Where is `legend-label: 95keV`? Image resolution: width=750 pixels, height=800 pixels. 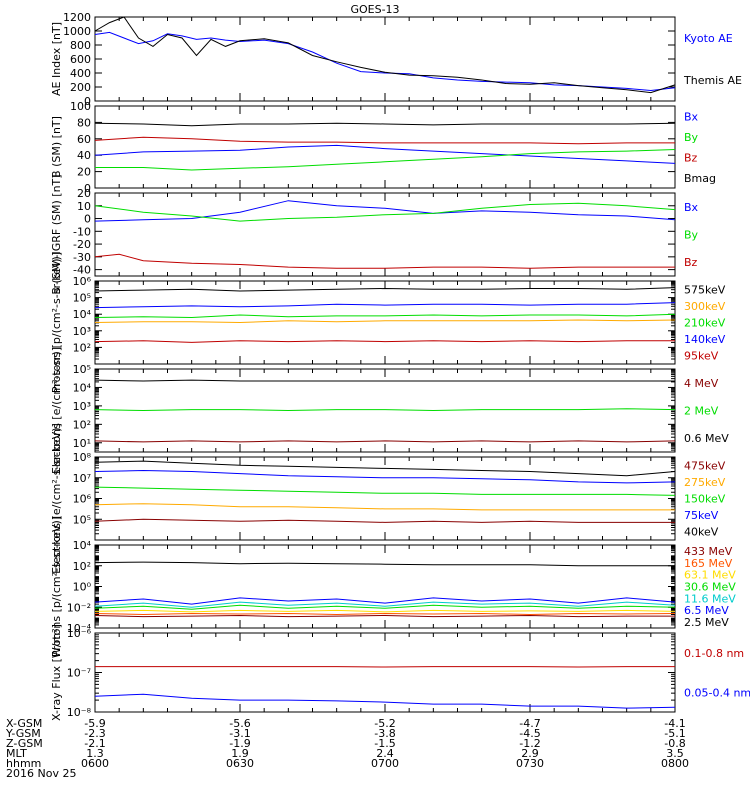 legend-label: 95keV is located at coordinates (701, 356).